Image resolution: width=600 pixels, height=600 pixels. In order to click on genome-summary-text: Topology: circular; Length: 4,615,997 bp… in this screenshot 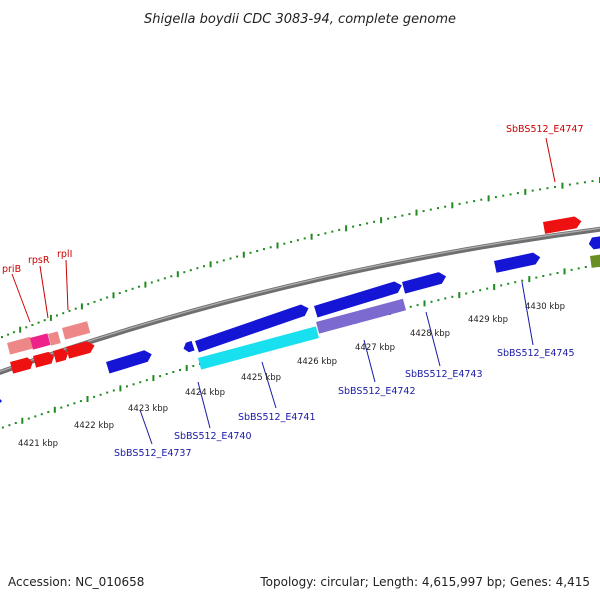, I will do `click(424, 582)`.